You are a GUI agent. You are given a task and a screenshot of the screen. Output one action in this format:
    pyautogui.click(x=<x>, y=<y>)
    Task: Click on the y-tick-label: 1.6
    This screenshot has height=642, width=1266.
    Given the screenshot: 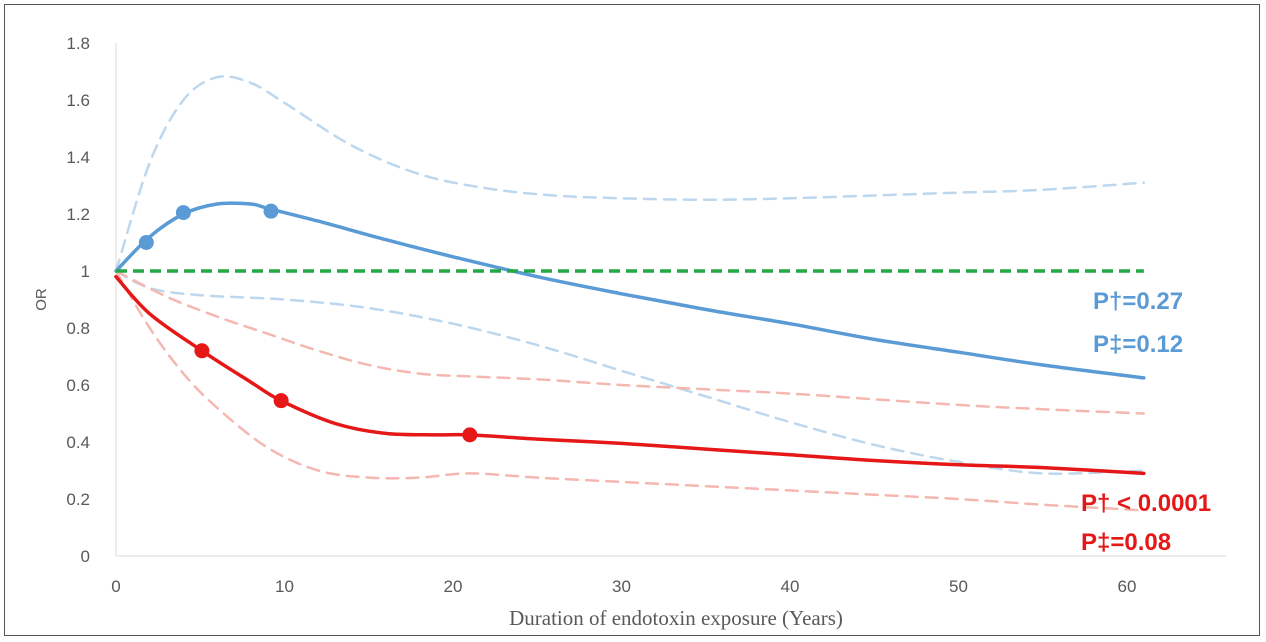 What is the action you would take?
    pyautogui.click(x=78, y=100)
    